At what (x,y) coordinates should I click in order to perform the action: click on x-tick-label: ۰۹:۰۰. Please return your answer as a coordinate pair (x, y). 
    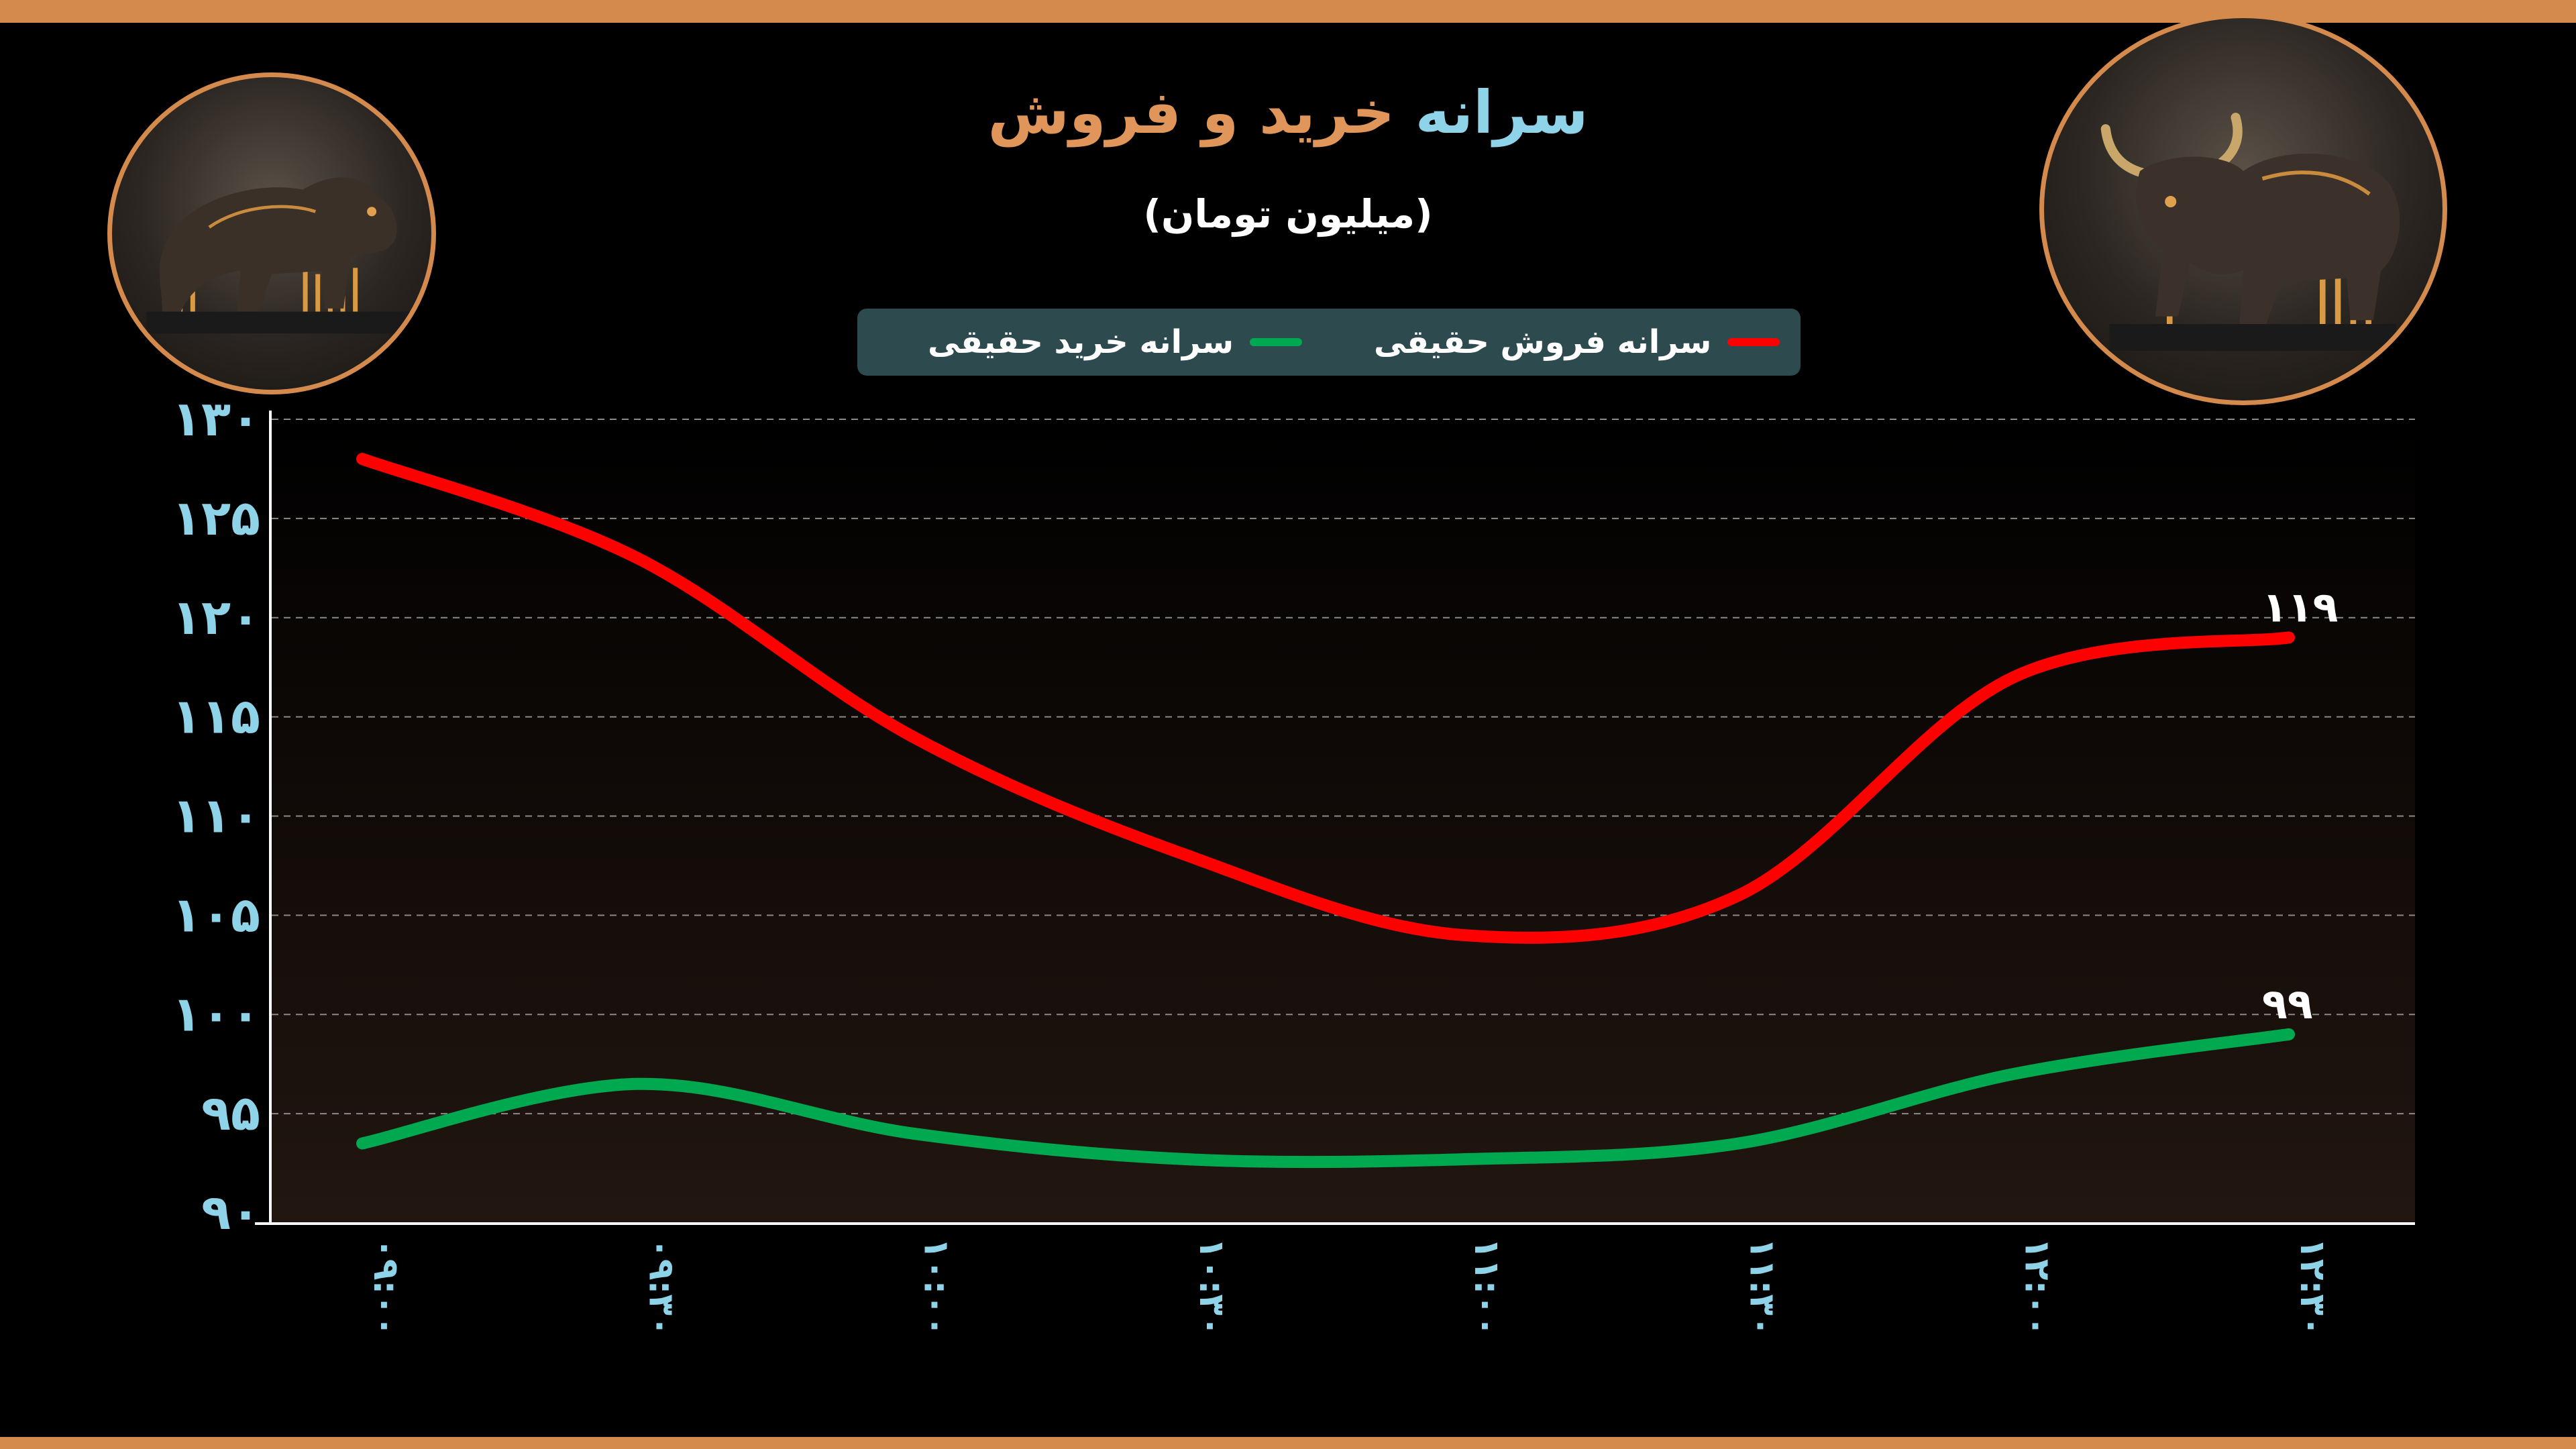
    Looking at the image, I should click on (386, 1287).